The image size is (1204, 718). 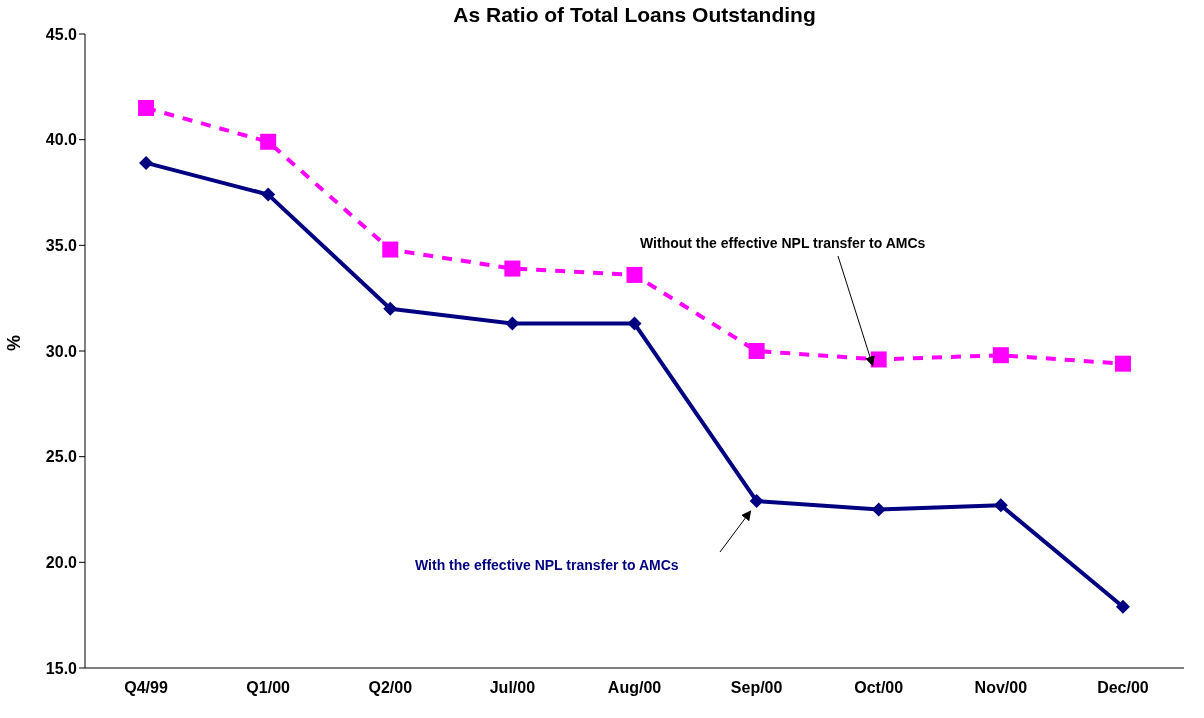 What do you see at coordinates (61, 140) in the screenshot?
I see `y-tick-label: 40.0` at bounding box center [61, 140].